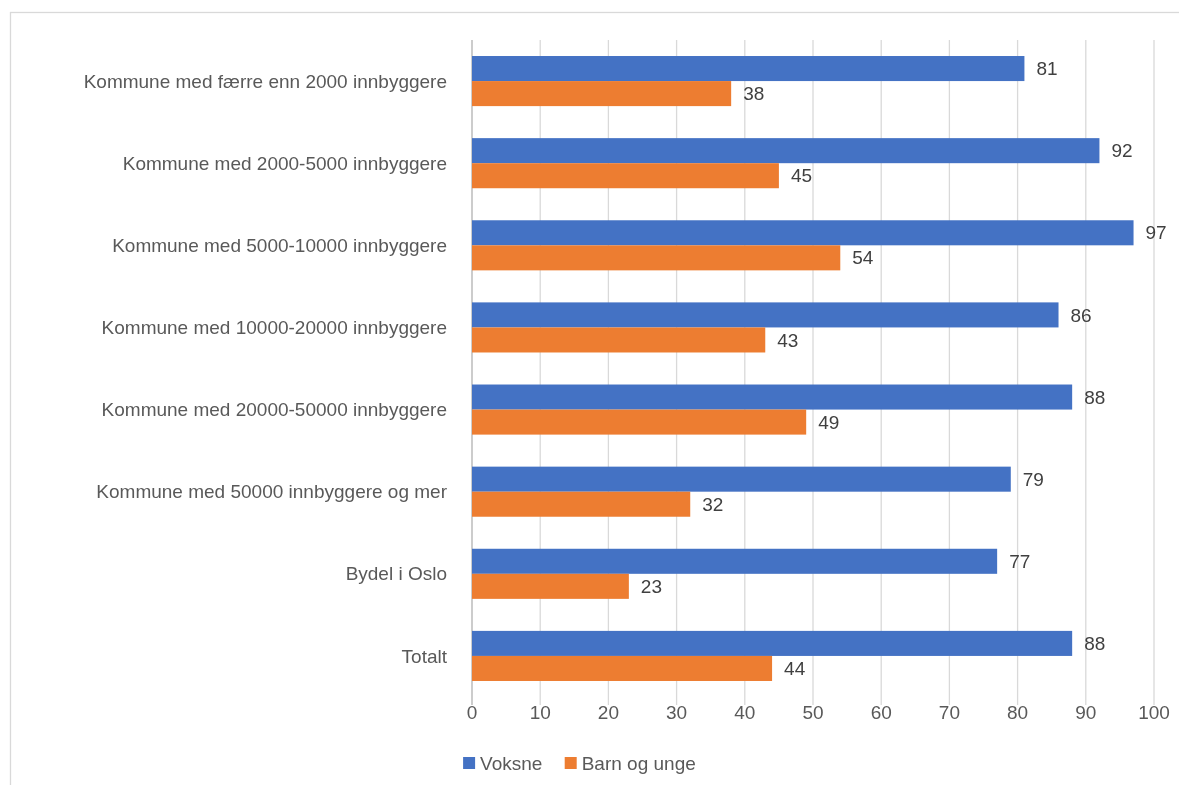 This screenshot has height=793, width=1187. I want to click on x-tick-label: 10, so click(540, 712).